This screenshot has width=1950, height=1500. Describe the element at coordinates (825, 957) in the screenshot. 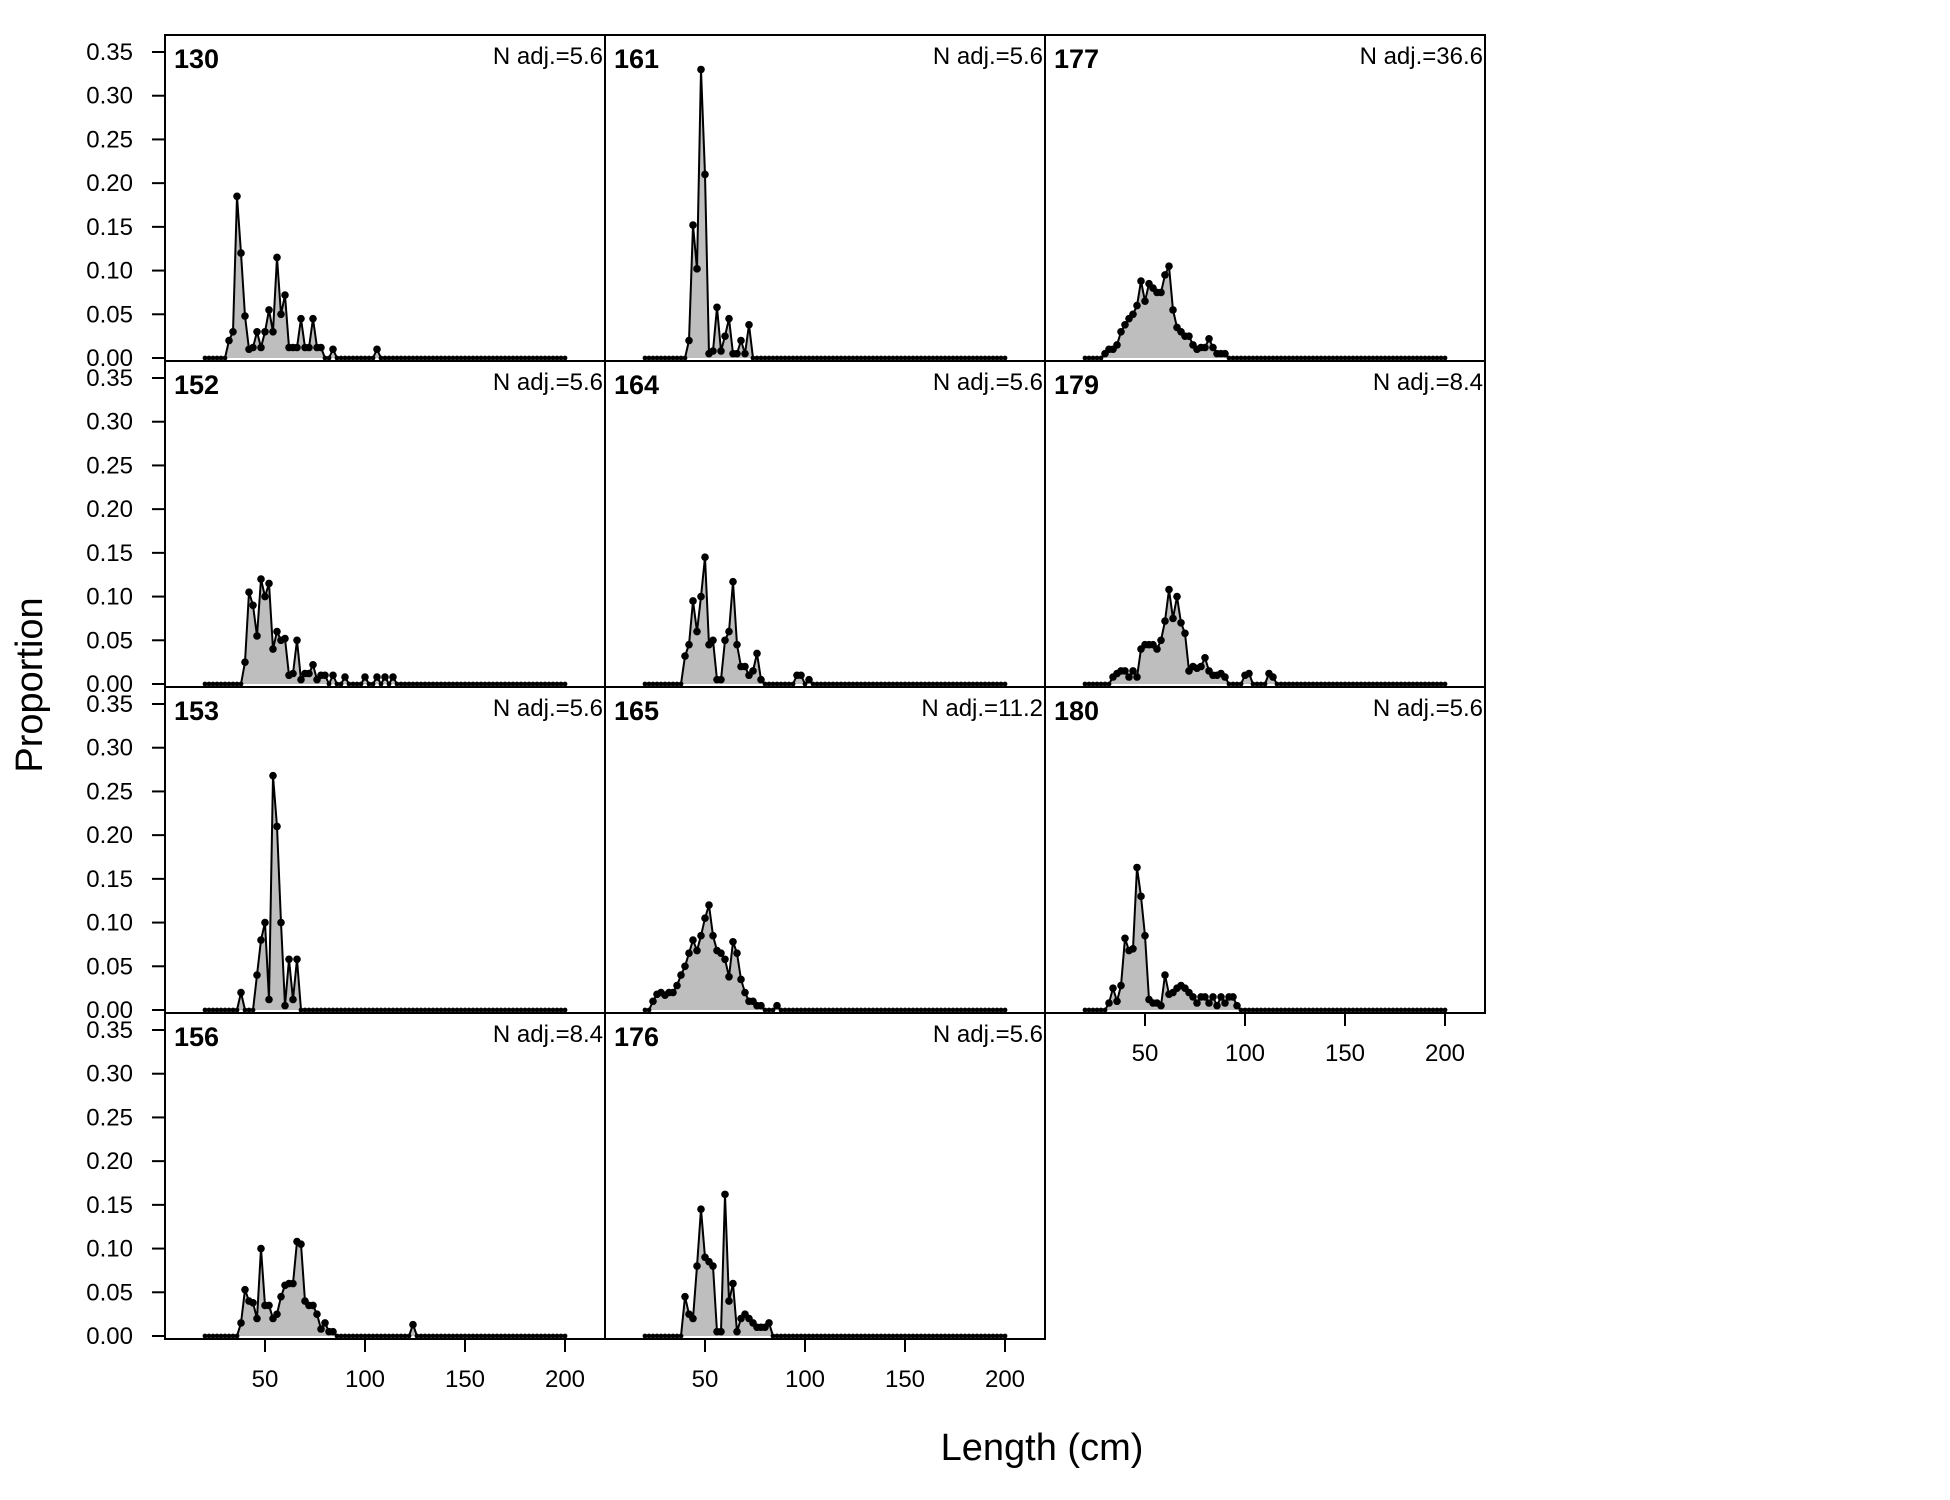

I see `area-fill` at that location.